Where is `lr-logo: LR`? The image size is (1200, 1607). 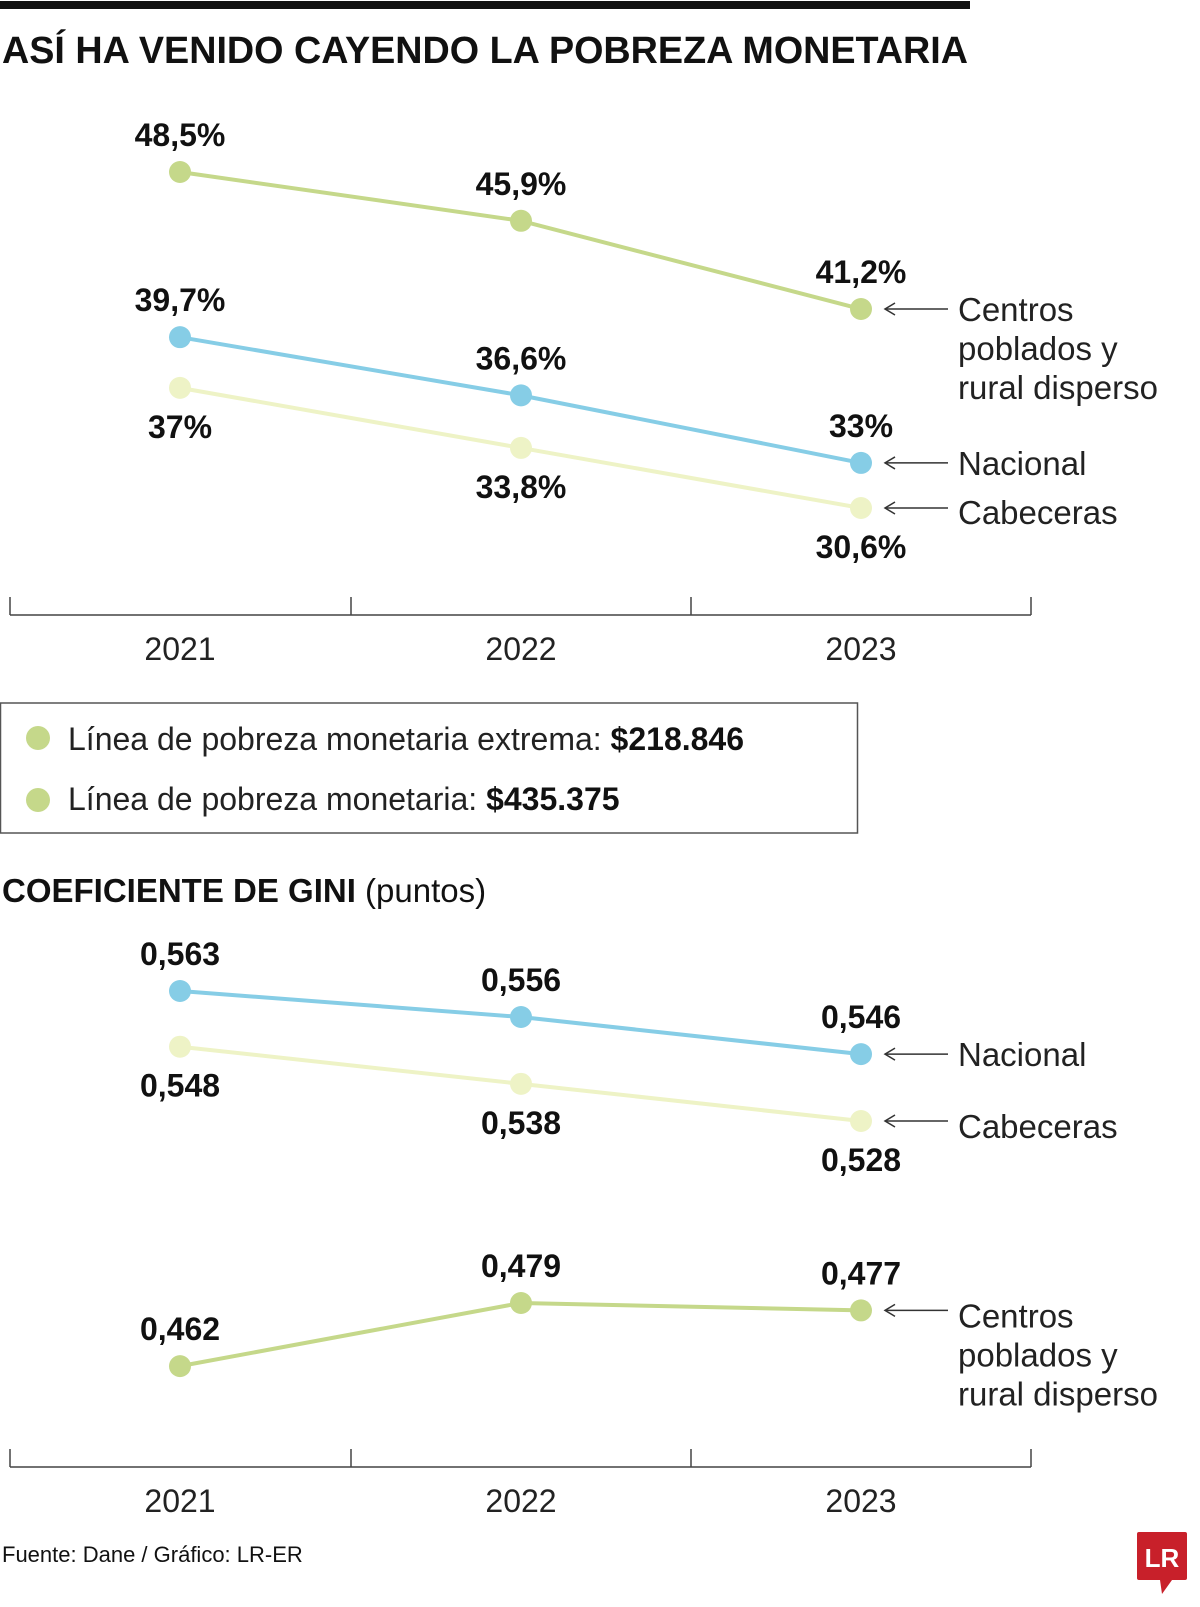
lr-logo: LR is located at coordinates (1162, 1563).